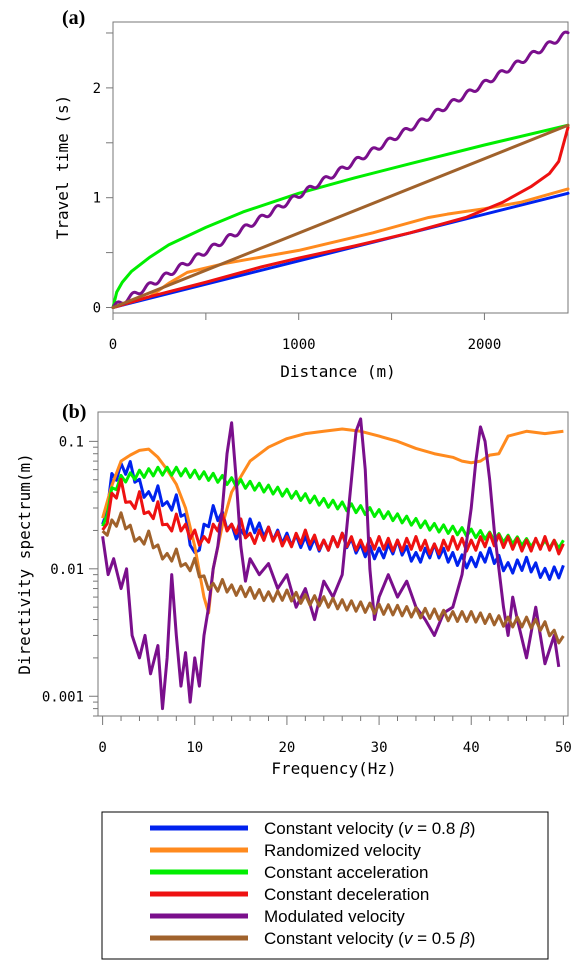 Image resolution: width=579 pixels, height=961 pixels. I want to click on legend-box, so click(325, 885).